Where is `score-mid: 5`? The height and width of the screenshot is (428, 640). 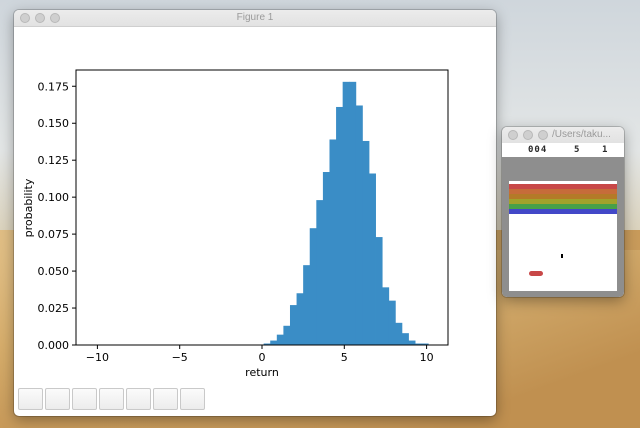 score-mid: 5 is located at coordinates (577, 150).